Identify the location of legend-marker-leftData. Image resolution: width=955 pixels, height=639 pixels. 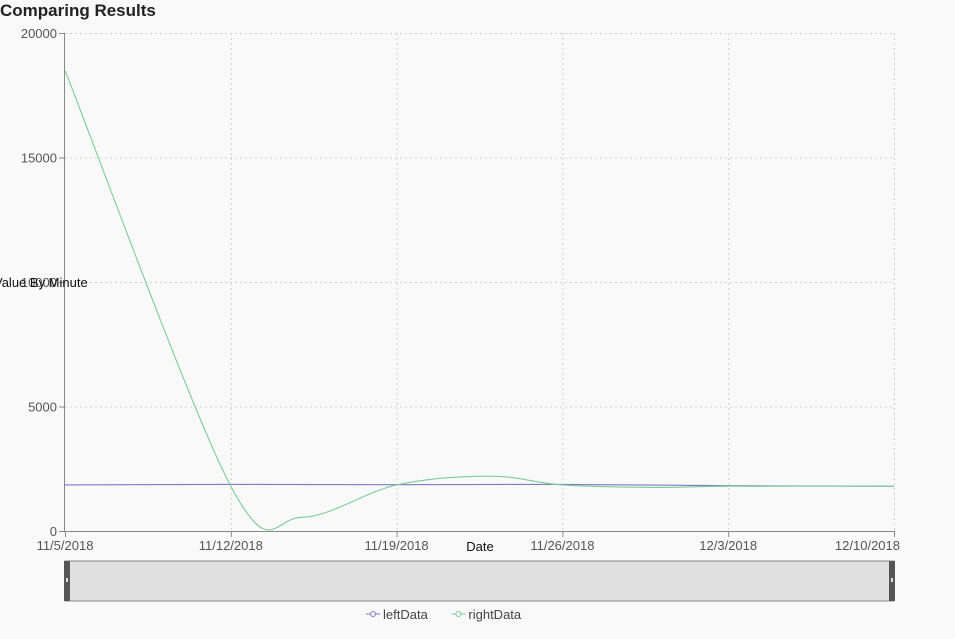
(373, 614).